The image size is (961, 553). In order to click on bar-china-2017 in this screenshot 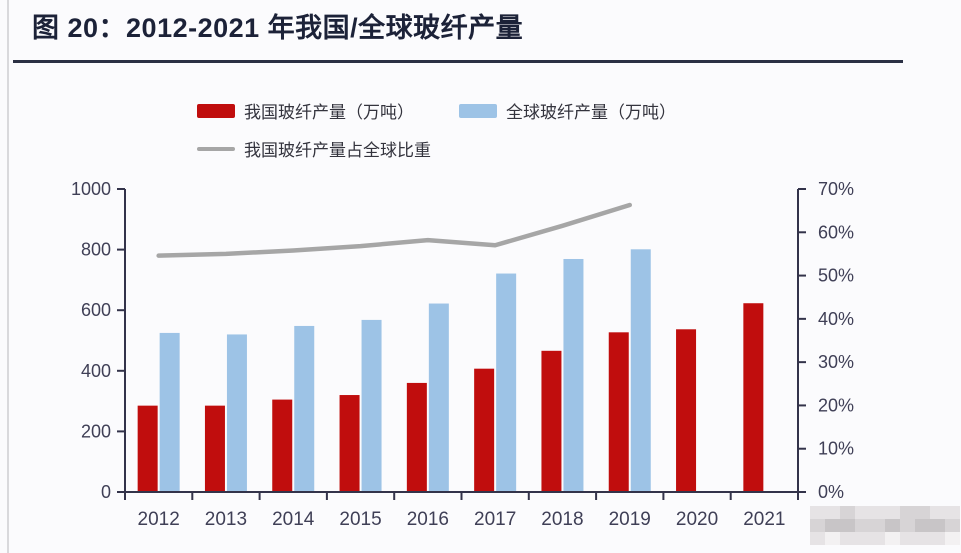, I will do `click(484, 430)`.